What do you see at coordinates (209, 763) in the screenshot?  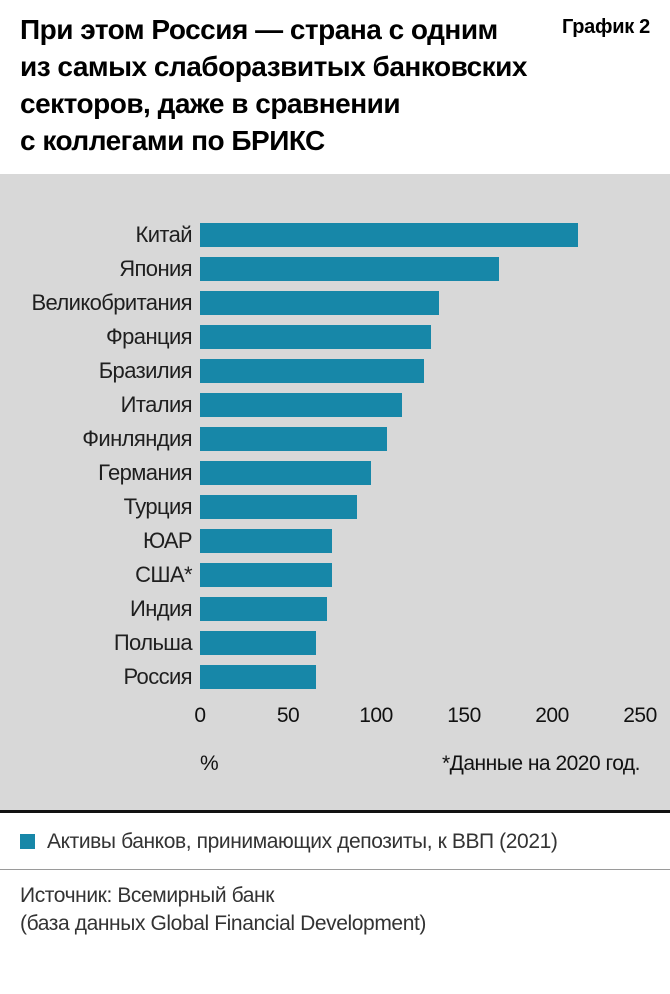 I see `x-axis-unit-label: %` at bounding box center [209, 763].